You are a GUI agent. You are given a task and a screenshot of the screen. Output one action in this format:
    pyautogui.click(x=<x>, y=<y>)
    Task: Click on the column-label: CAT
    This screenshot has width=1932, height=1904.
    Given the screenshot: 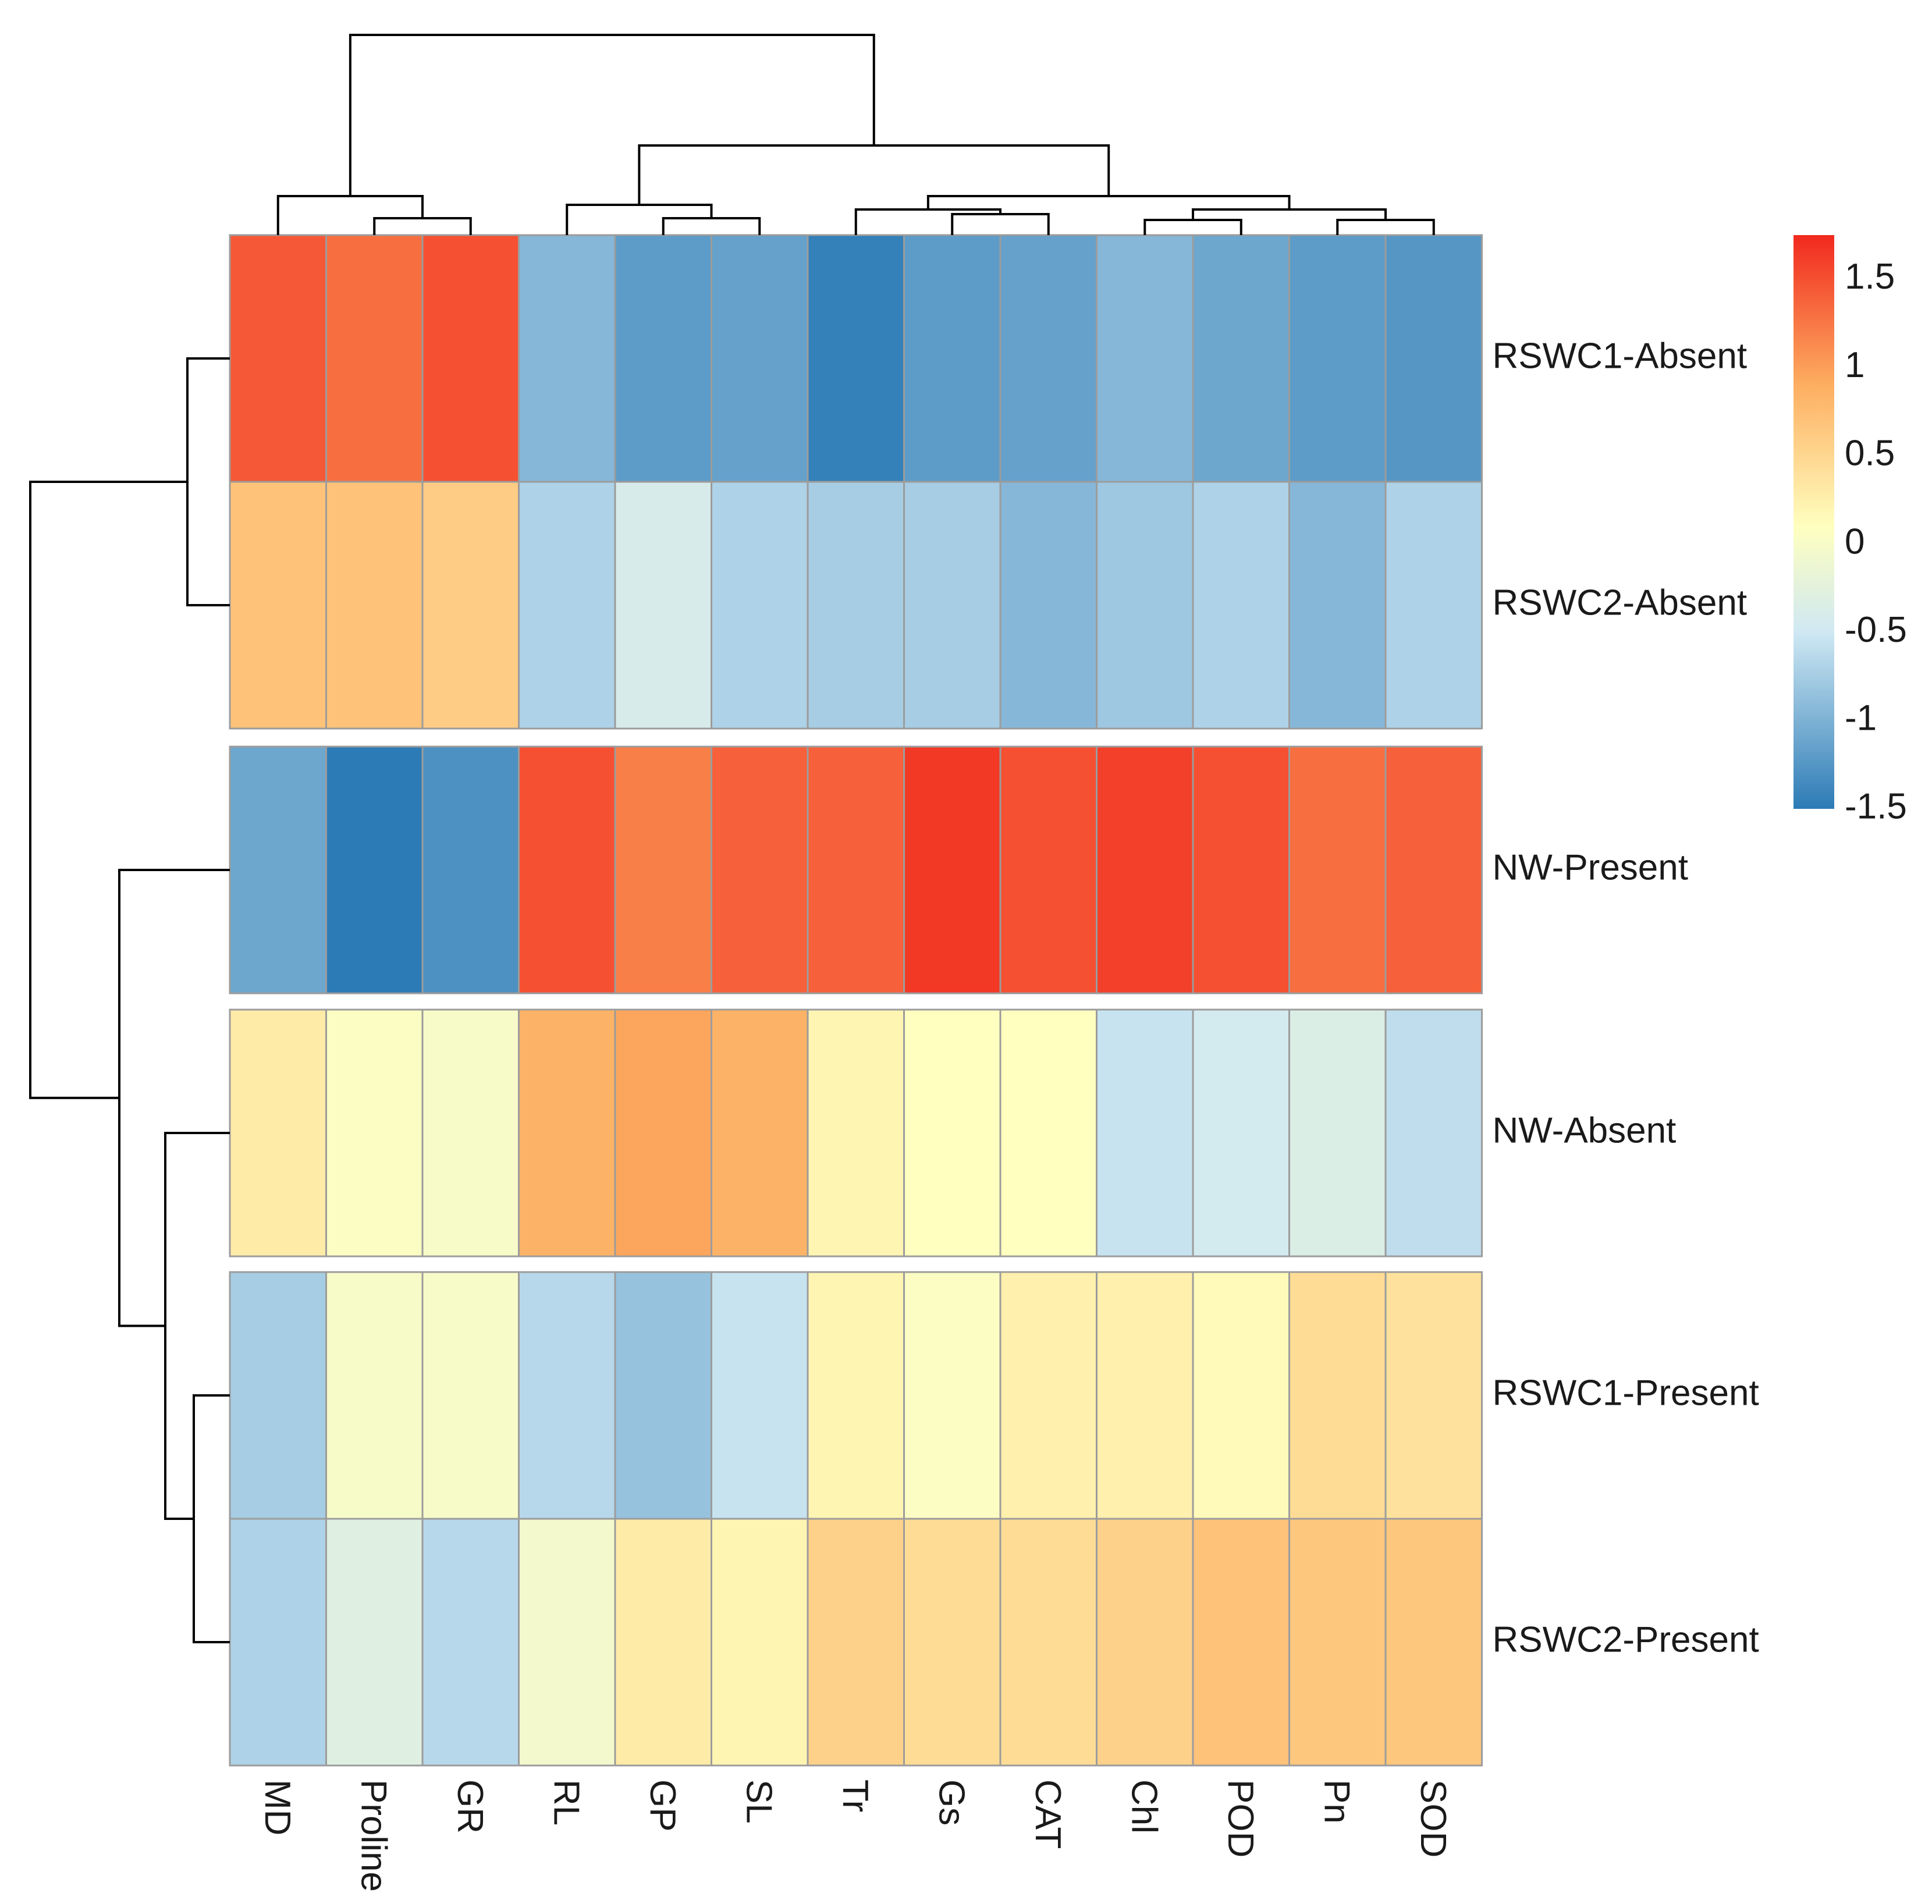 What is the action you would take?
    pyautogui.click(x=1048, y=1814)
    